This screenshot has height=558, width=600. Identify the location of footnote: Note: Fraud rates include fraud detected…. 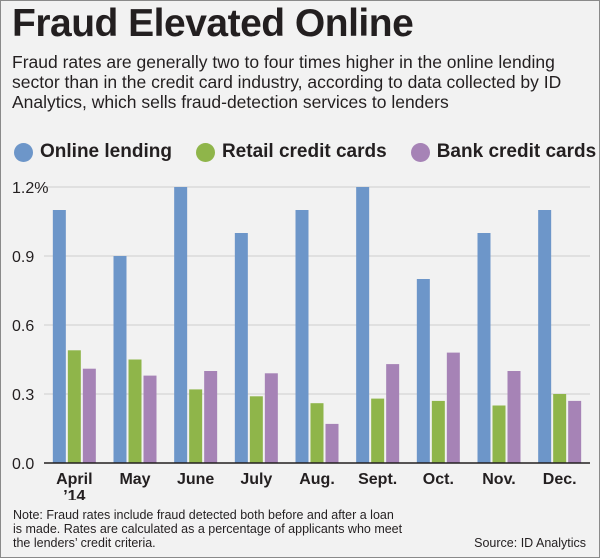
(208, 529).